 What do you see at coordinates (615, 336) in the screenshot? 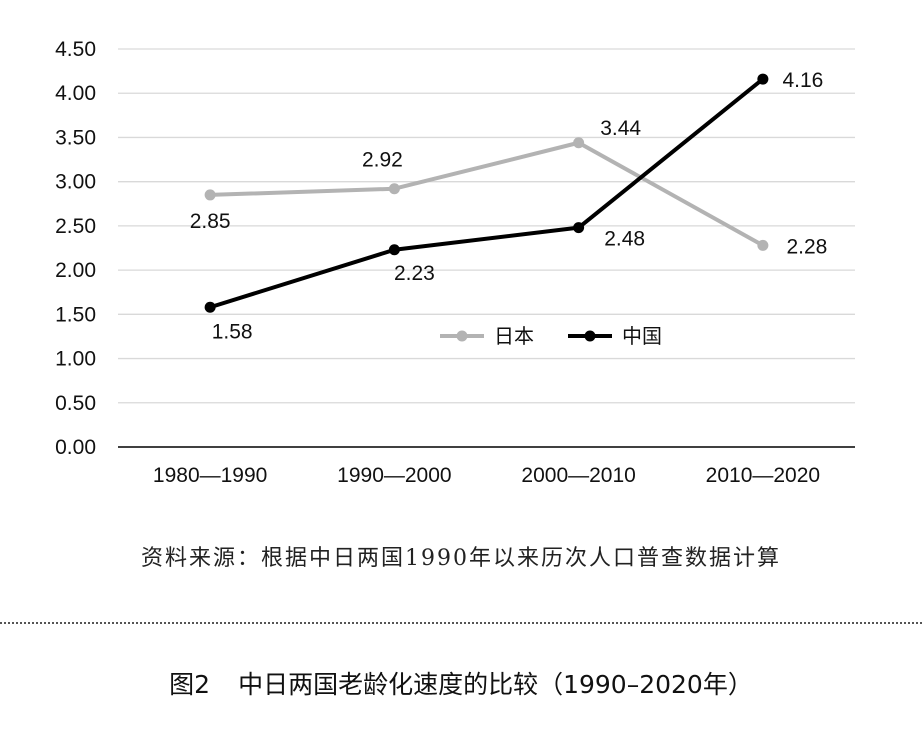
I see `legend-item-1: 中国` at bounding box center [615, 336].